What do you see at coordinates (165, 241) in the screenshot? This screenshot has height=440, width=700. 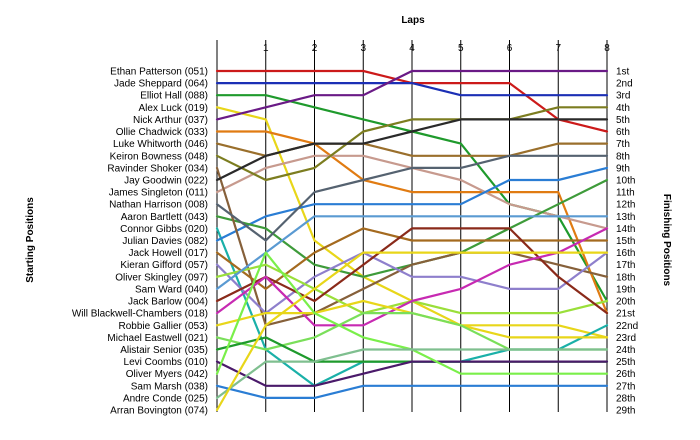 I see `starting-label: Julian Davies (082)` at bounding box center [165, 241].